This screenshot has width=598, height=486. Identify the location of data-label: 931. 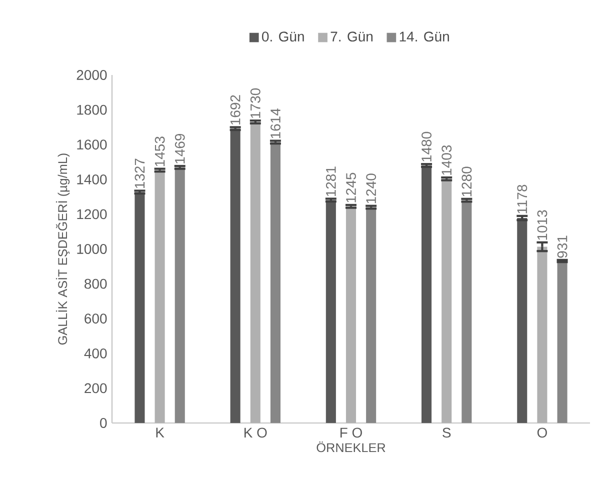
(562, 247).